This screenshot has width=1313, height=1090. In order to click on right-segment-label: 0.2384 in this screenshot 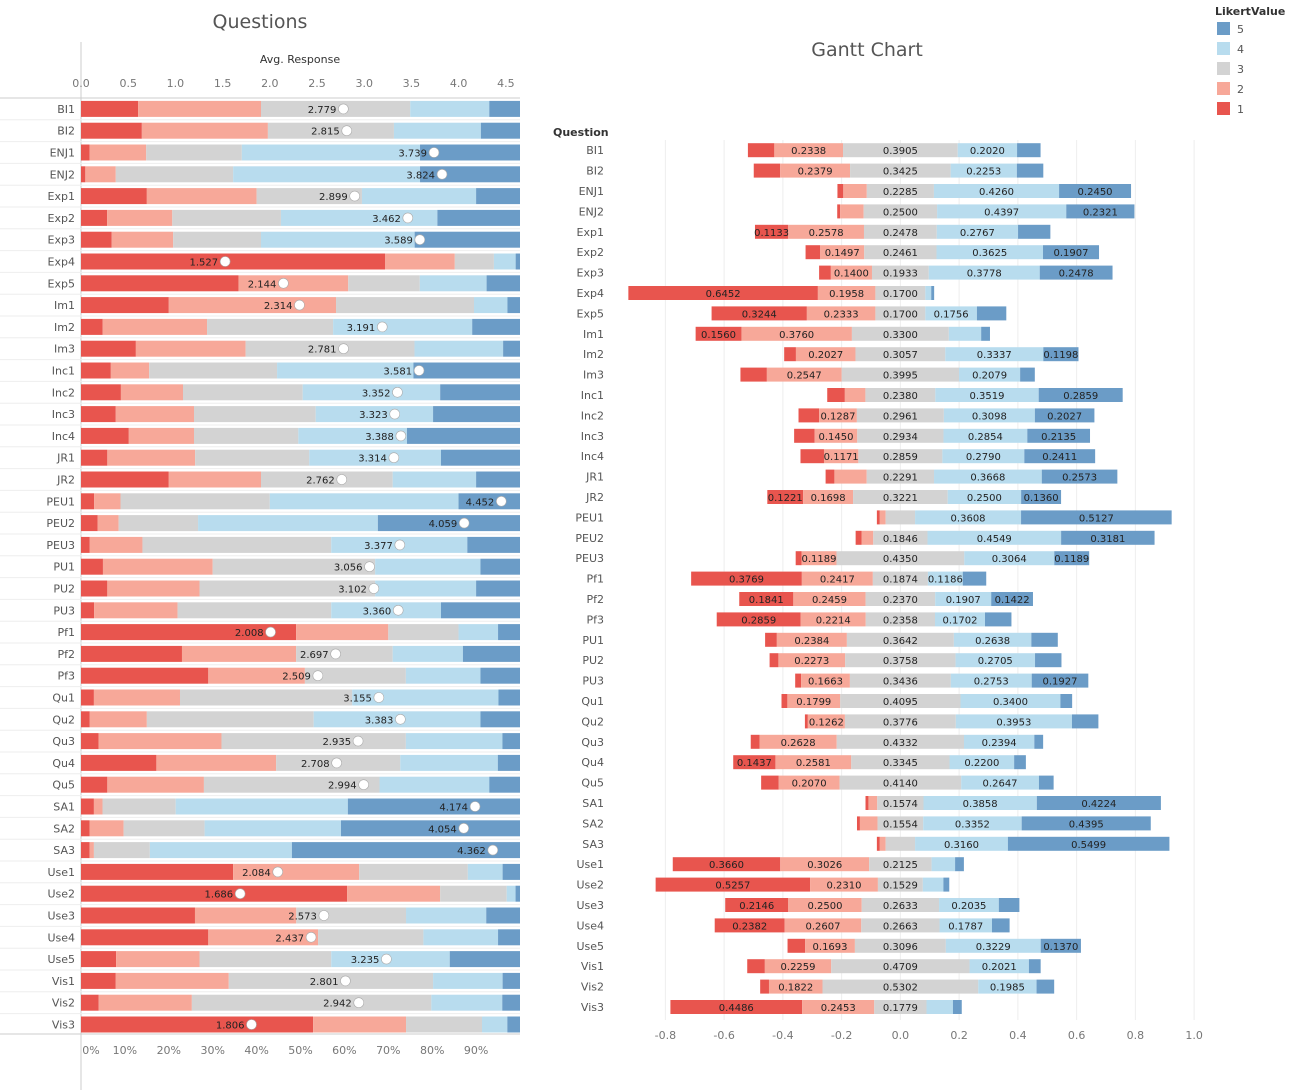, I will do `click(811, 641)`.